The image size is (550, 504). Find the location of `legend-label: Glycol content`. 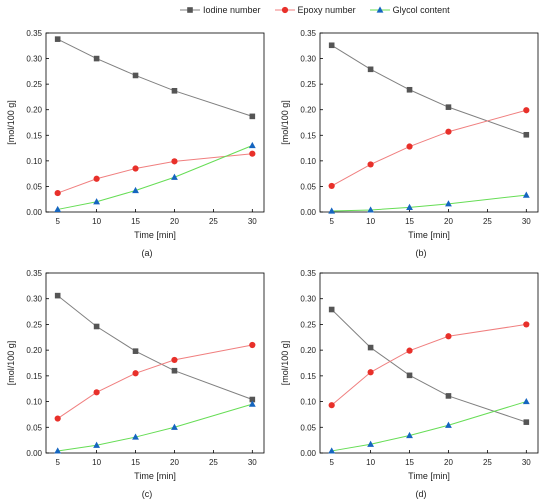

legend-label: Glycol content is located at coordinates (421, 10).